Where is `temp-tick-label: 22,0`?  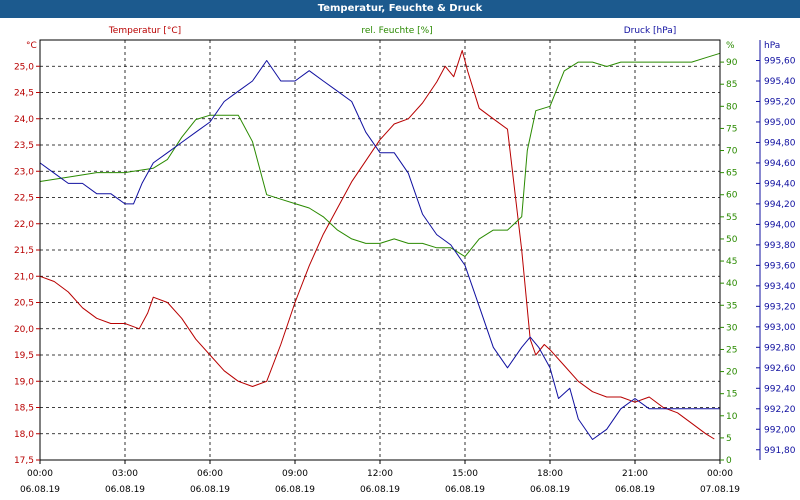
temp-tick-label: 22,0 is located at coordinates (24, 225).